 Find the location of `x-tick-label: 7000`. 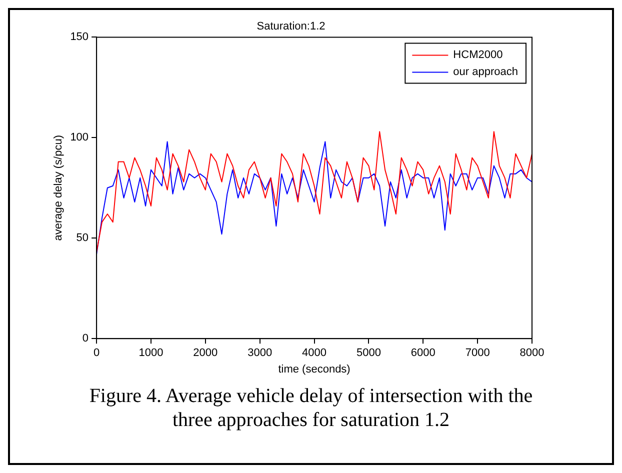

x-tick-label: 7000 is located at coordinates (477, 353).